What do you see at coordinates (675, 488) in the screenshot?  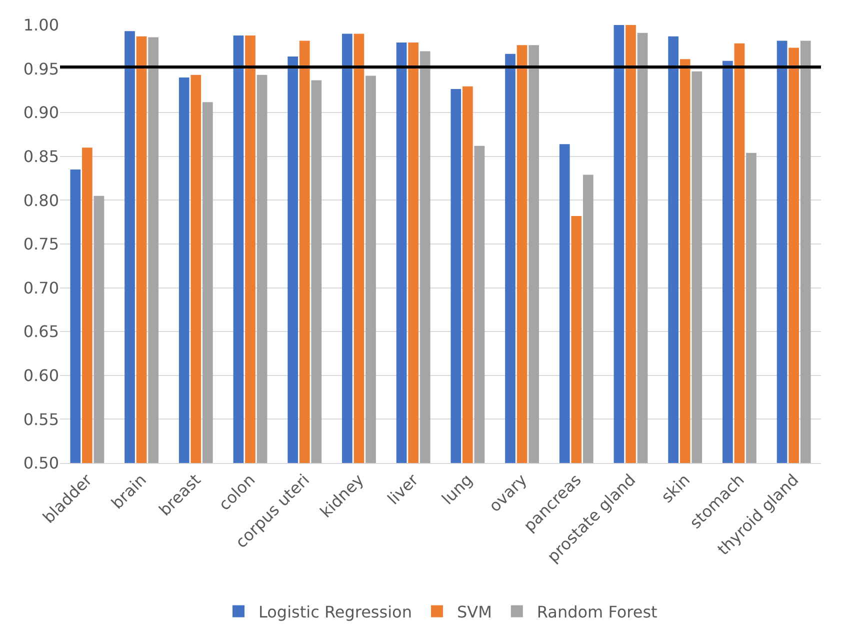 I see `x-tick-label: skin` at bounding box center [675, 488].